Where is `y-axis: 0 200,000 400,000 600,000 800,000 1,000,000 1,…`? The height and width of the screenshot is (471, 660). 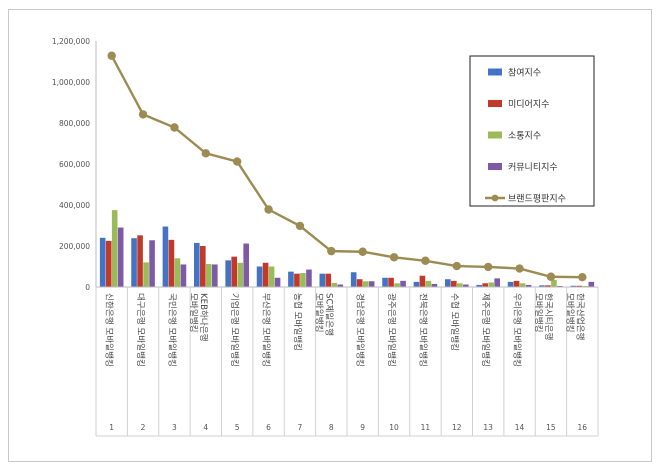
y-axis: 0 200,000 400,000 600,000 800,000 1,000,000 1,… is located at coordinates (74, 164).